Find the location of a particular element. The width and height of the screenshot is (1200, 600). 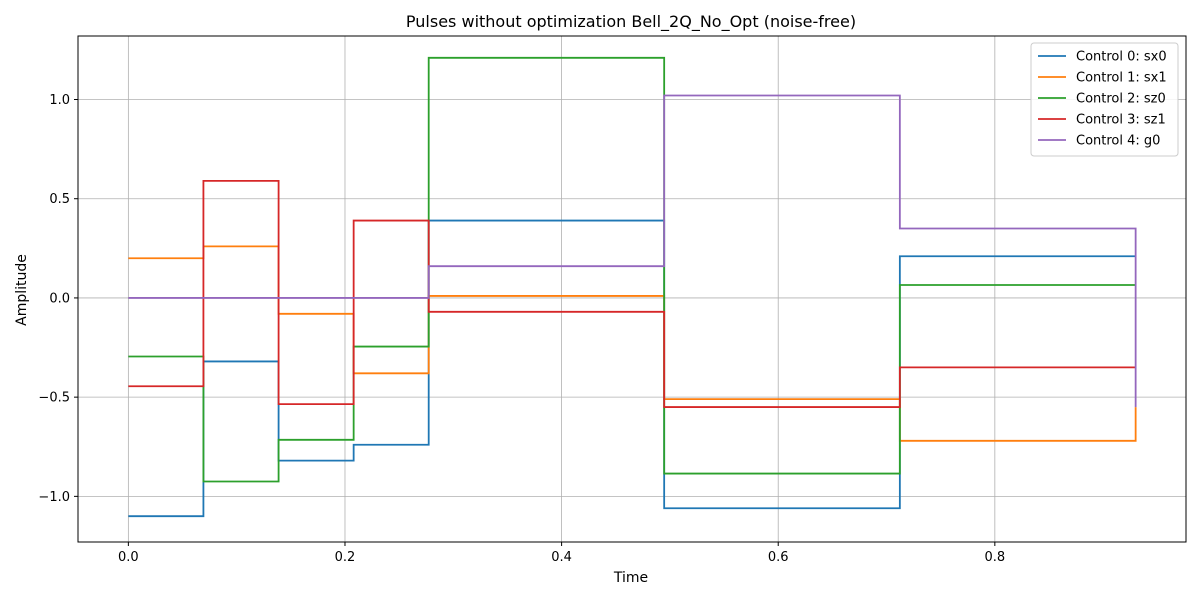

y-tick-label: 1.0 is located at coordinates (59, 100).